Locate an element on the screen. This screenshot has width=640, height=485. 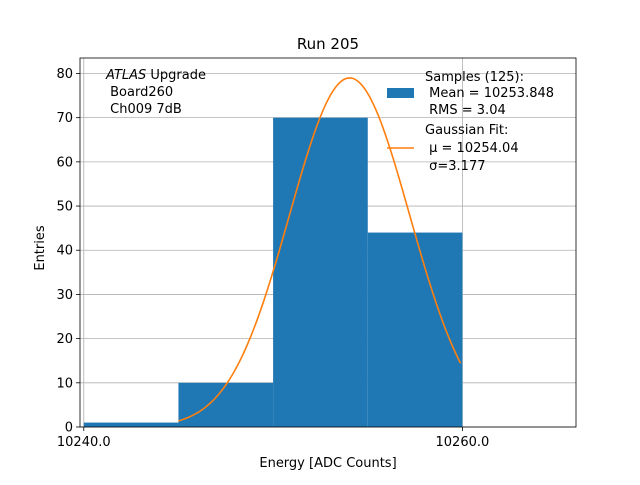
info-annotation: ATLAS Upgrade Board260 Ch009 7dB is located at coordinates (155, 92).